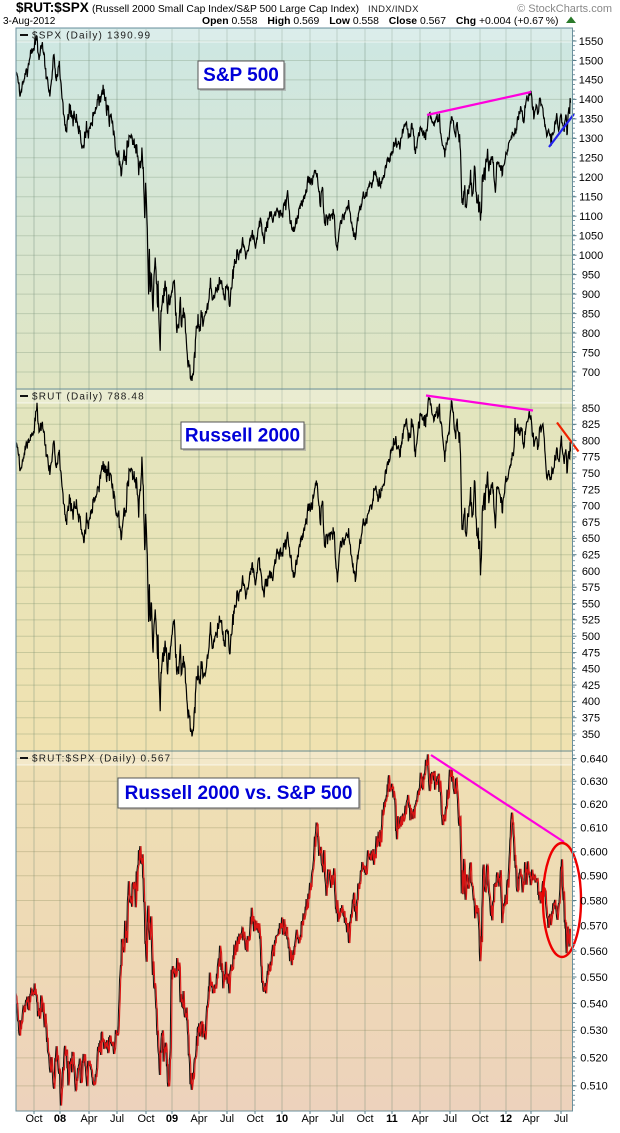  What do you see at coordinates (242, 436) in the screenshot?
I see `svg-text: Russell 2000` at bounding box center [242, 436].